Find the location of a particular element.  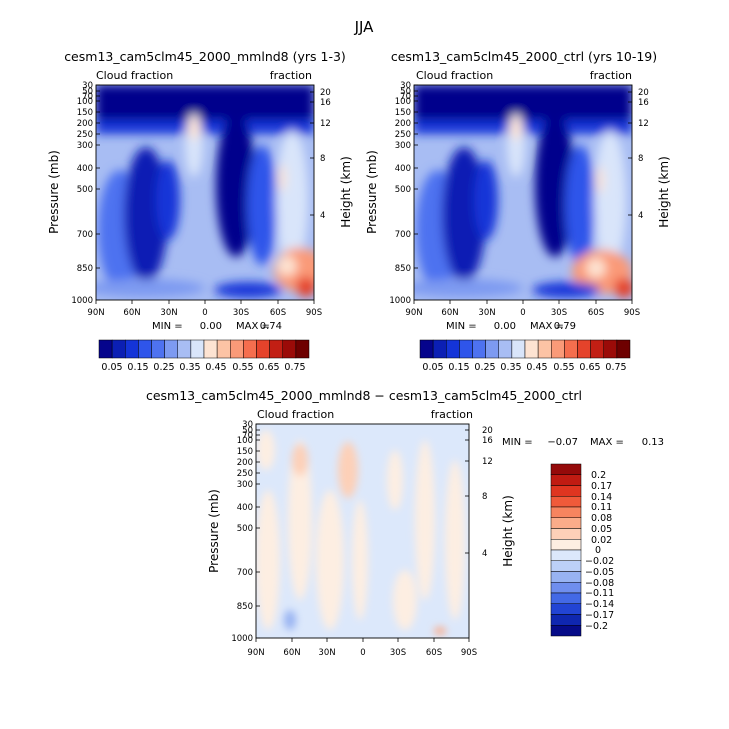

panel-c-y-tick: 150 is located at coordinates (245, 452).